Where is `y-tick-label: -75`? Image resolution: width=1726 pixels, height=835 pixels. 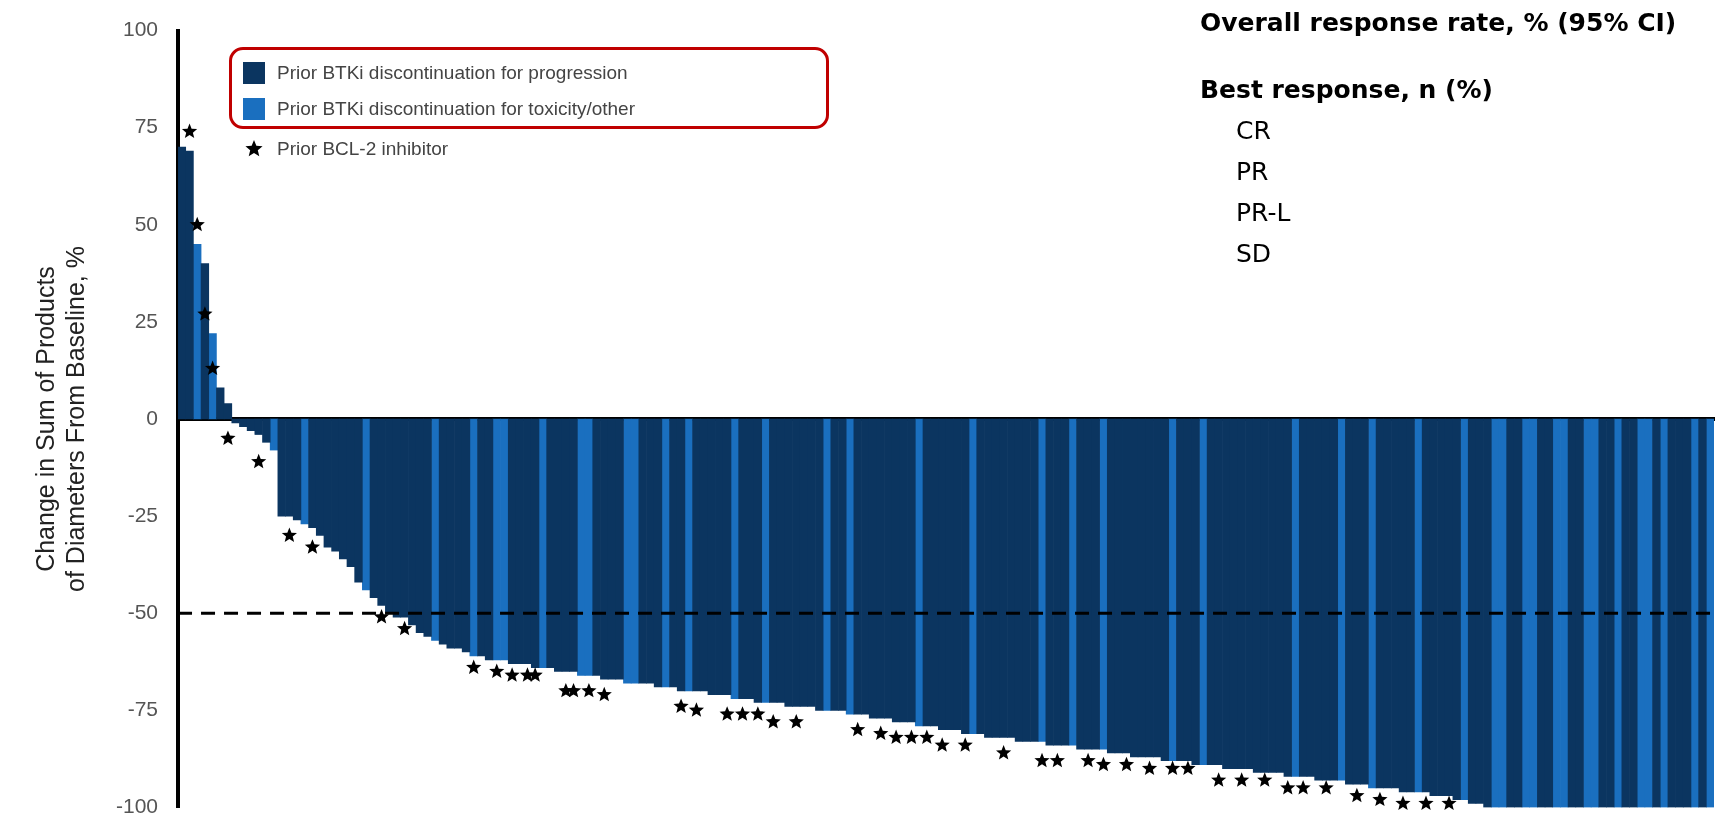
y-tick-label: -75 is located at coordinates (143, 709).